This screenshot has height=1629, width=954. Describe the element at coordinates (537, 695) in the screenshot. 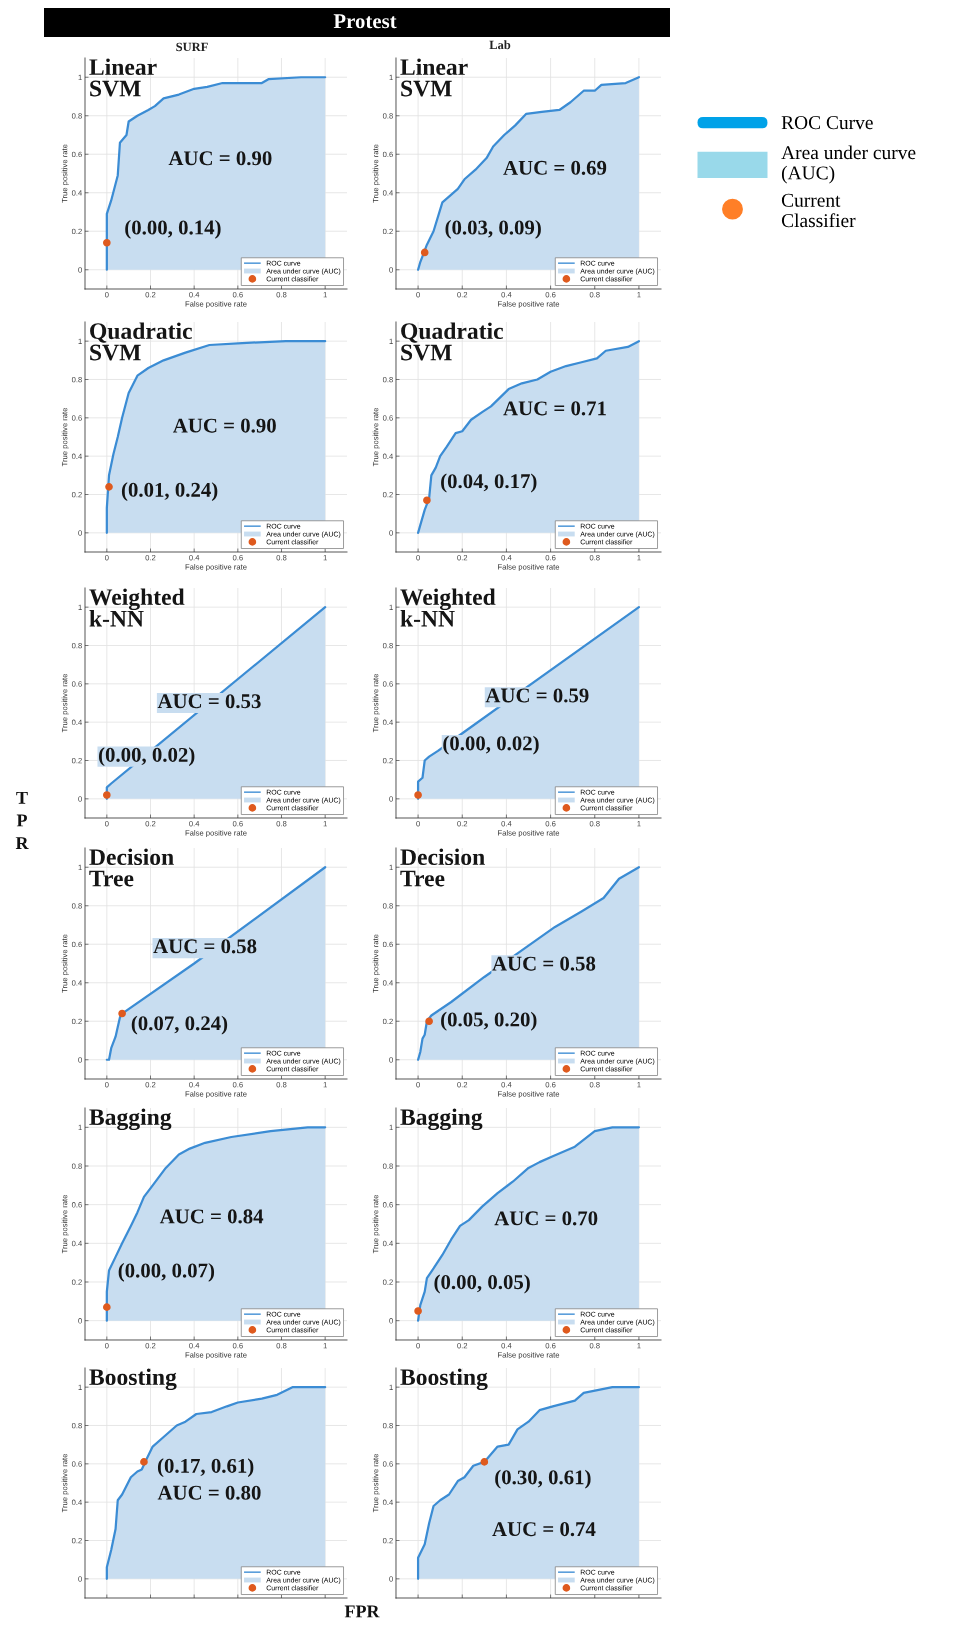

I see `annotation: AUC = 0.59` at that location.